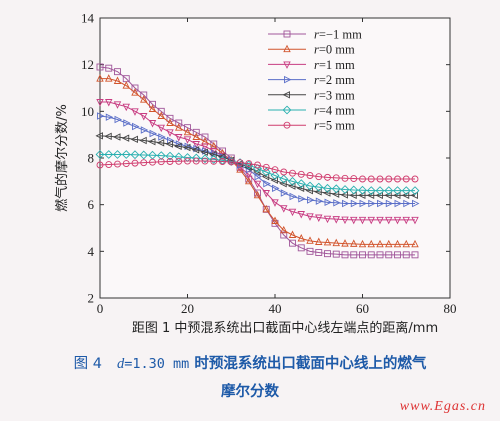 The height and width of the screenshot is (421, 500). What do you see at coordinates (91, 158) in the screenshot?
I see `y-tick-label: 8` at bounding box center [91, 158].